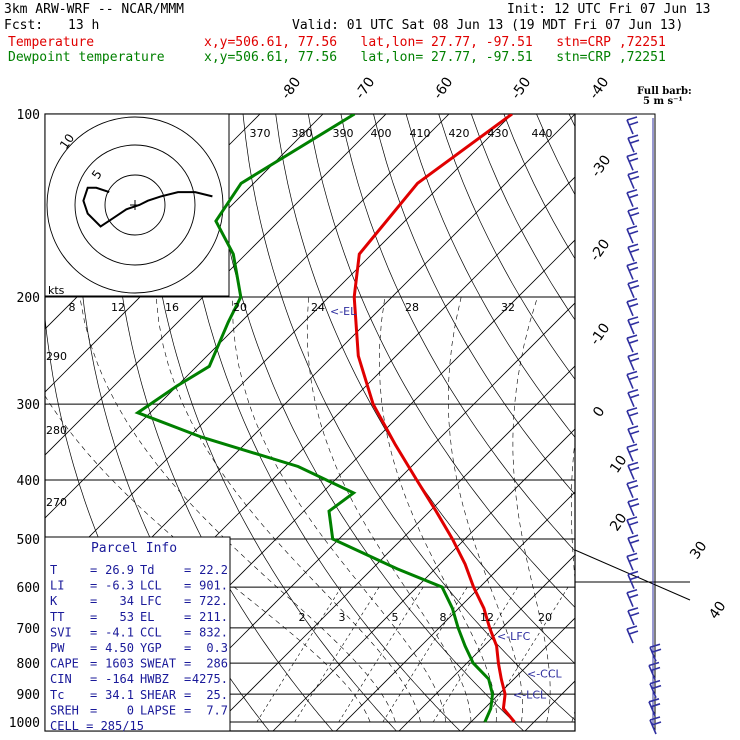  What do you see at coordinates (61, 679) in the screenshot?
I see `parcel-info-key: CIN` at bounding box center [61, 679].